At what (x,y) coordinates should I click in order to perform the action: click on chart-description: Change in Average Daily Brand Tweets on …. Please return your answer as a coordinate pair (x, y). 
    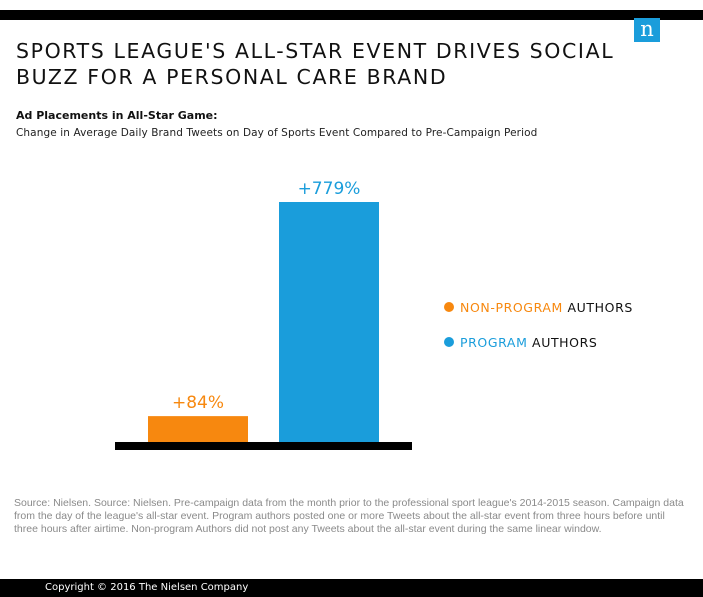
    Looking at the image, I should click on (277, 133).